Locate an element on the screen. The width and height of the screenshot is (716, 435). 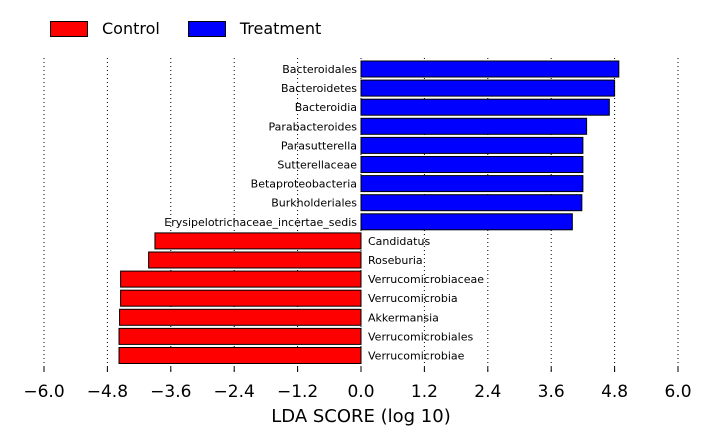
category-label: Verrucomicrobia is located at coordinates (413, 298).